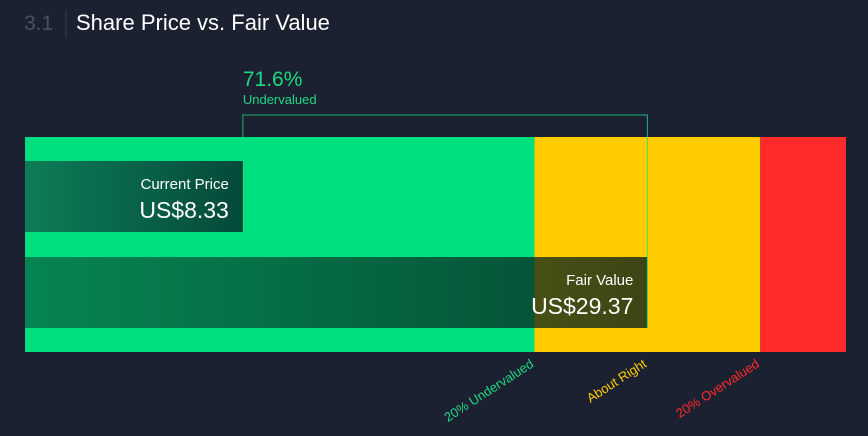 Image resolution: width=868 pixels, height=436 pixels. Describe the element at coordinates (280, 99) in the screenshot. I see `difference-note: Undervalued` at that location.